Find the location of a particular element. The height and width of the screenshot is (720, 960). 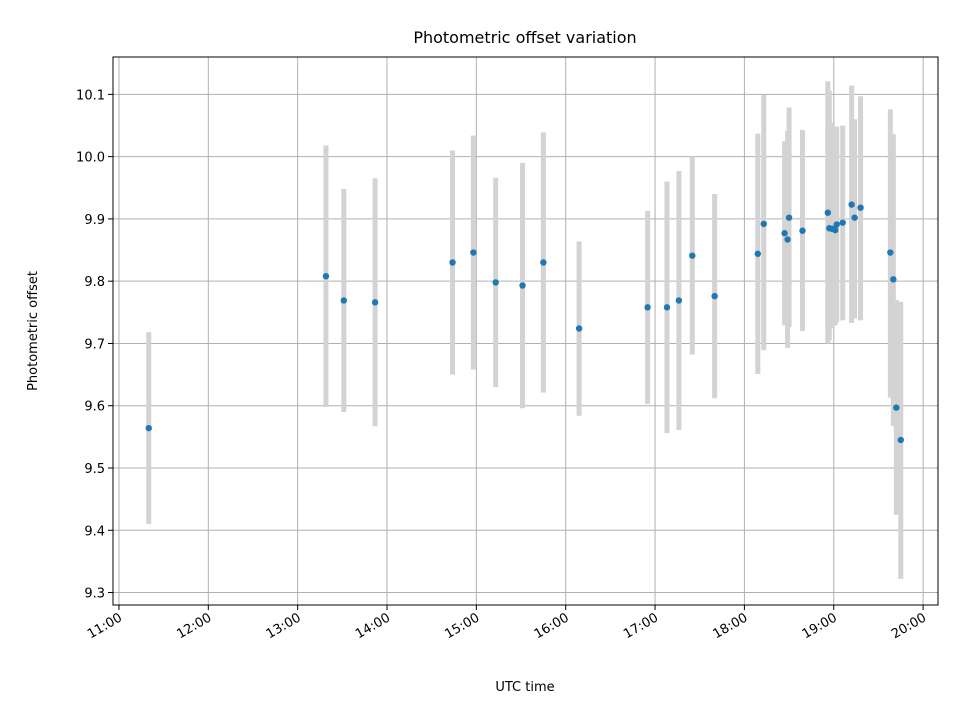

y-tick-label: 9.4 is located at coordinates (94, 531).